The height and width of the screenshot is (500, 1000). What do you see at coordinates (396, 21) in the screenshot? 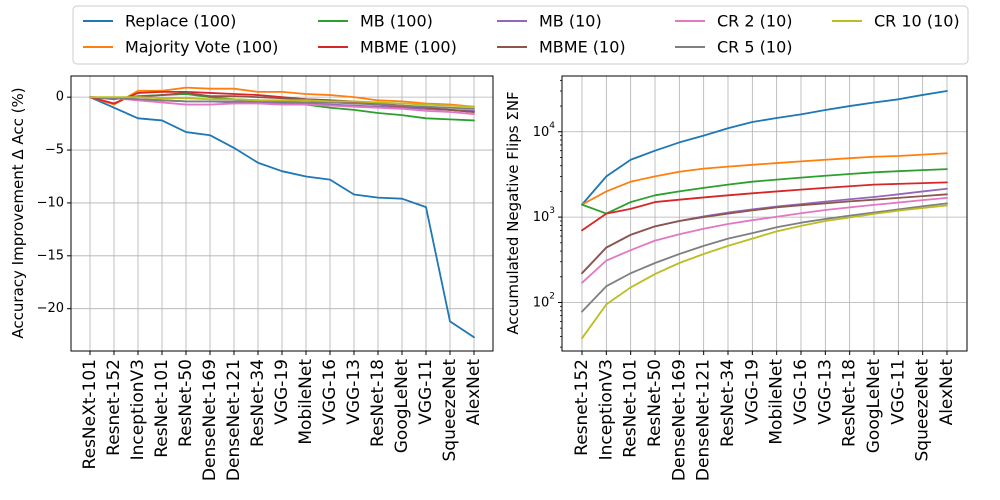
I see `legend-label-mb-100: MB (100)` at bounding box center [396, 21].